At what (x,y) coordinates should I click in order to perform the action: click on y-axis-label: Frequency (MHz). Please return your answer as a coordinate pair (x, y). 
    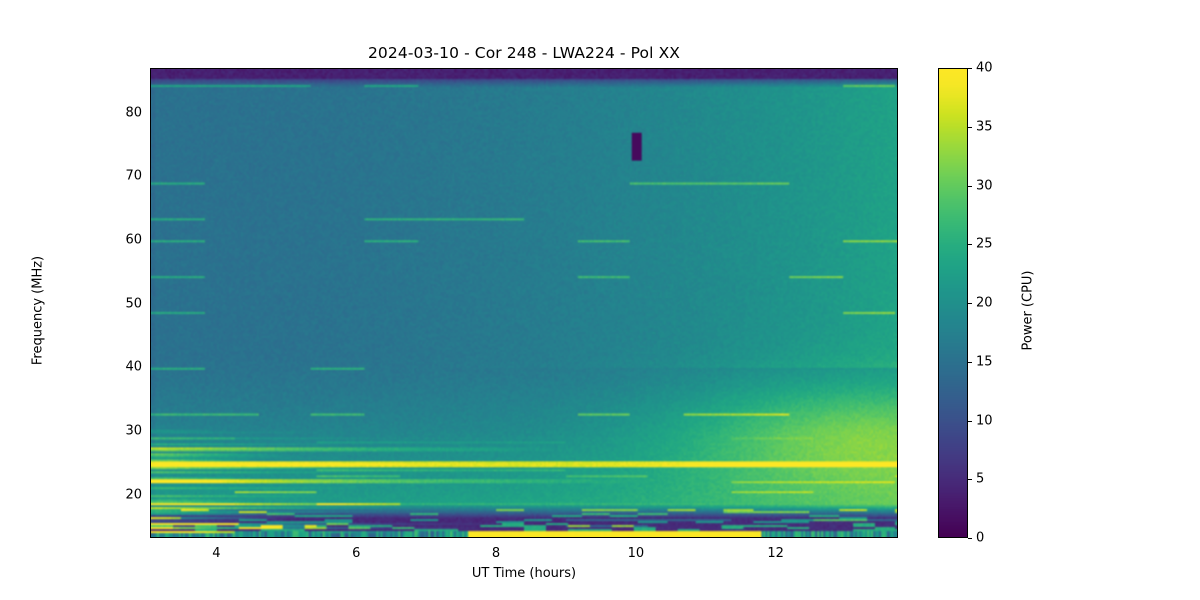
    Looking at the image, I should click on (38, 310).